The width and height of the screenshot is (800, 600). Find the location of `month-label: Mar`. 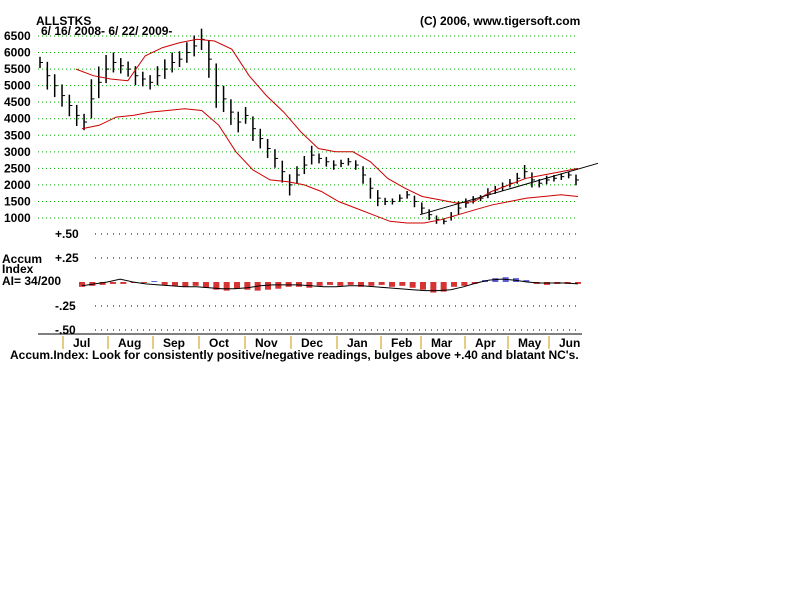

month-label: Mar is located at coordinates (442, 343).